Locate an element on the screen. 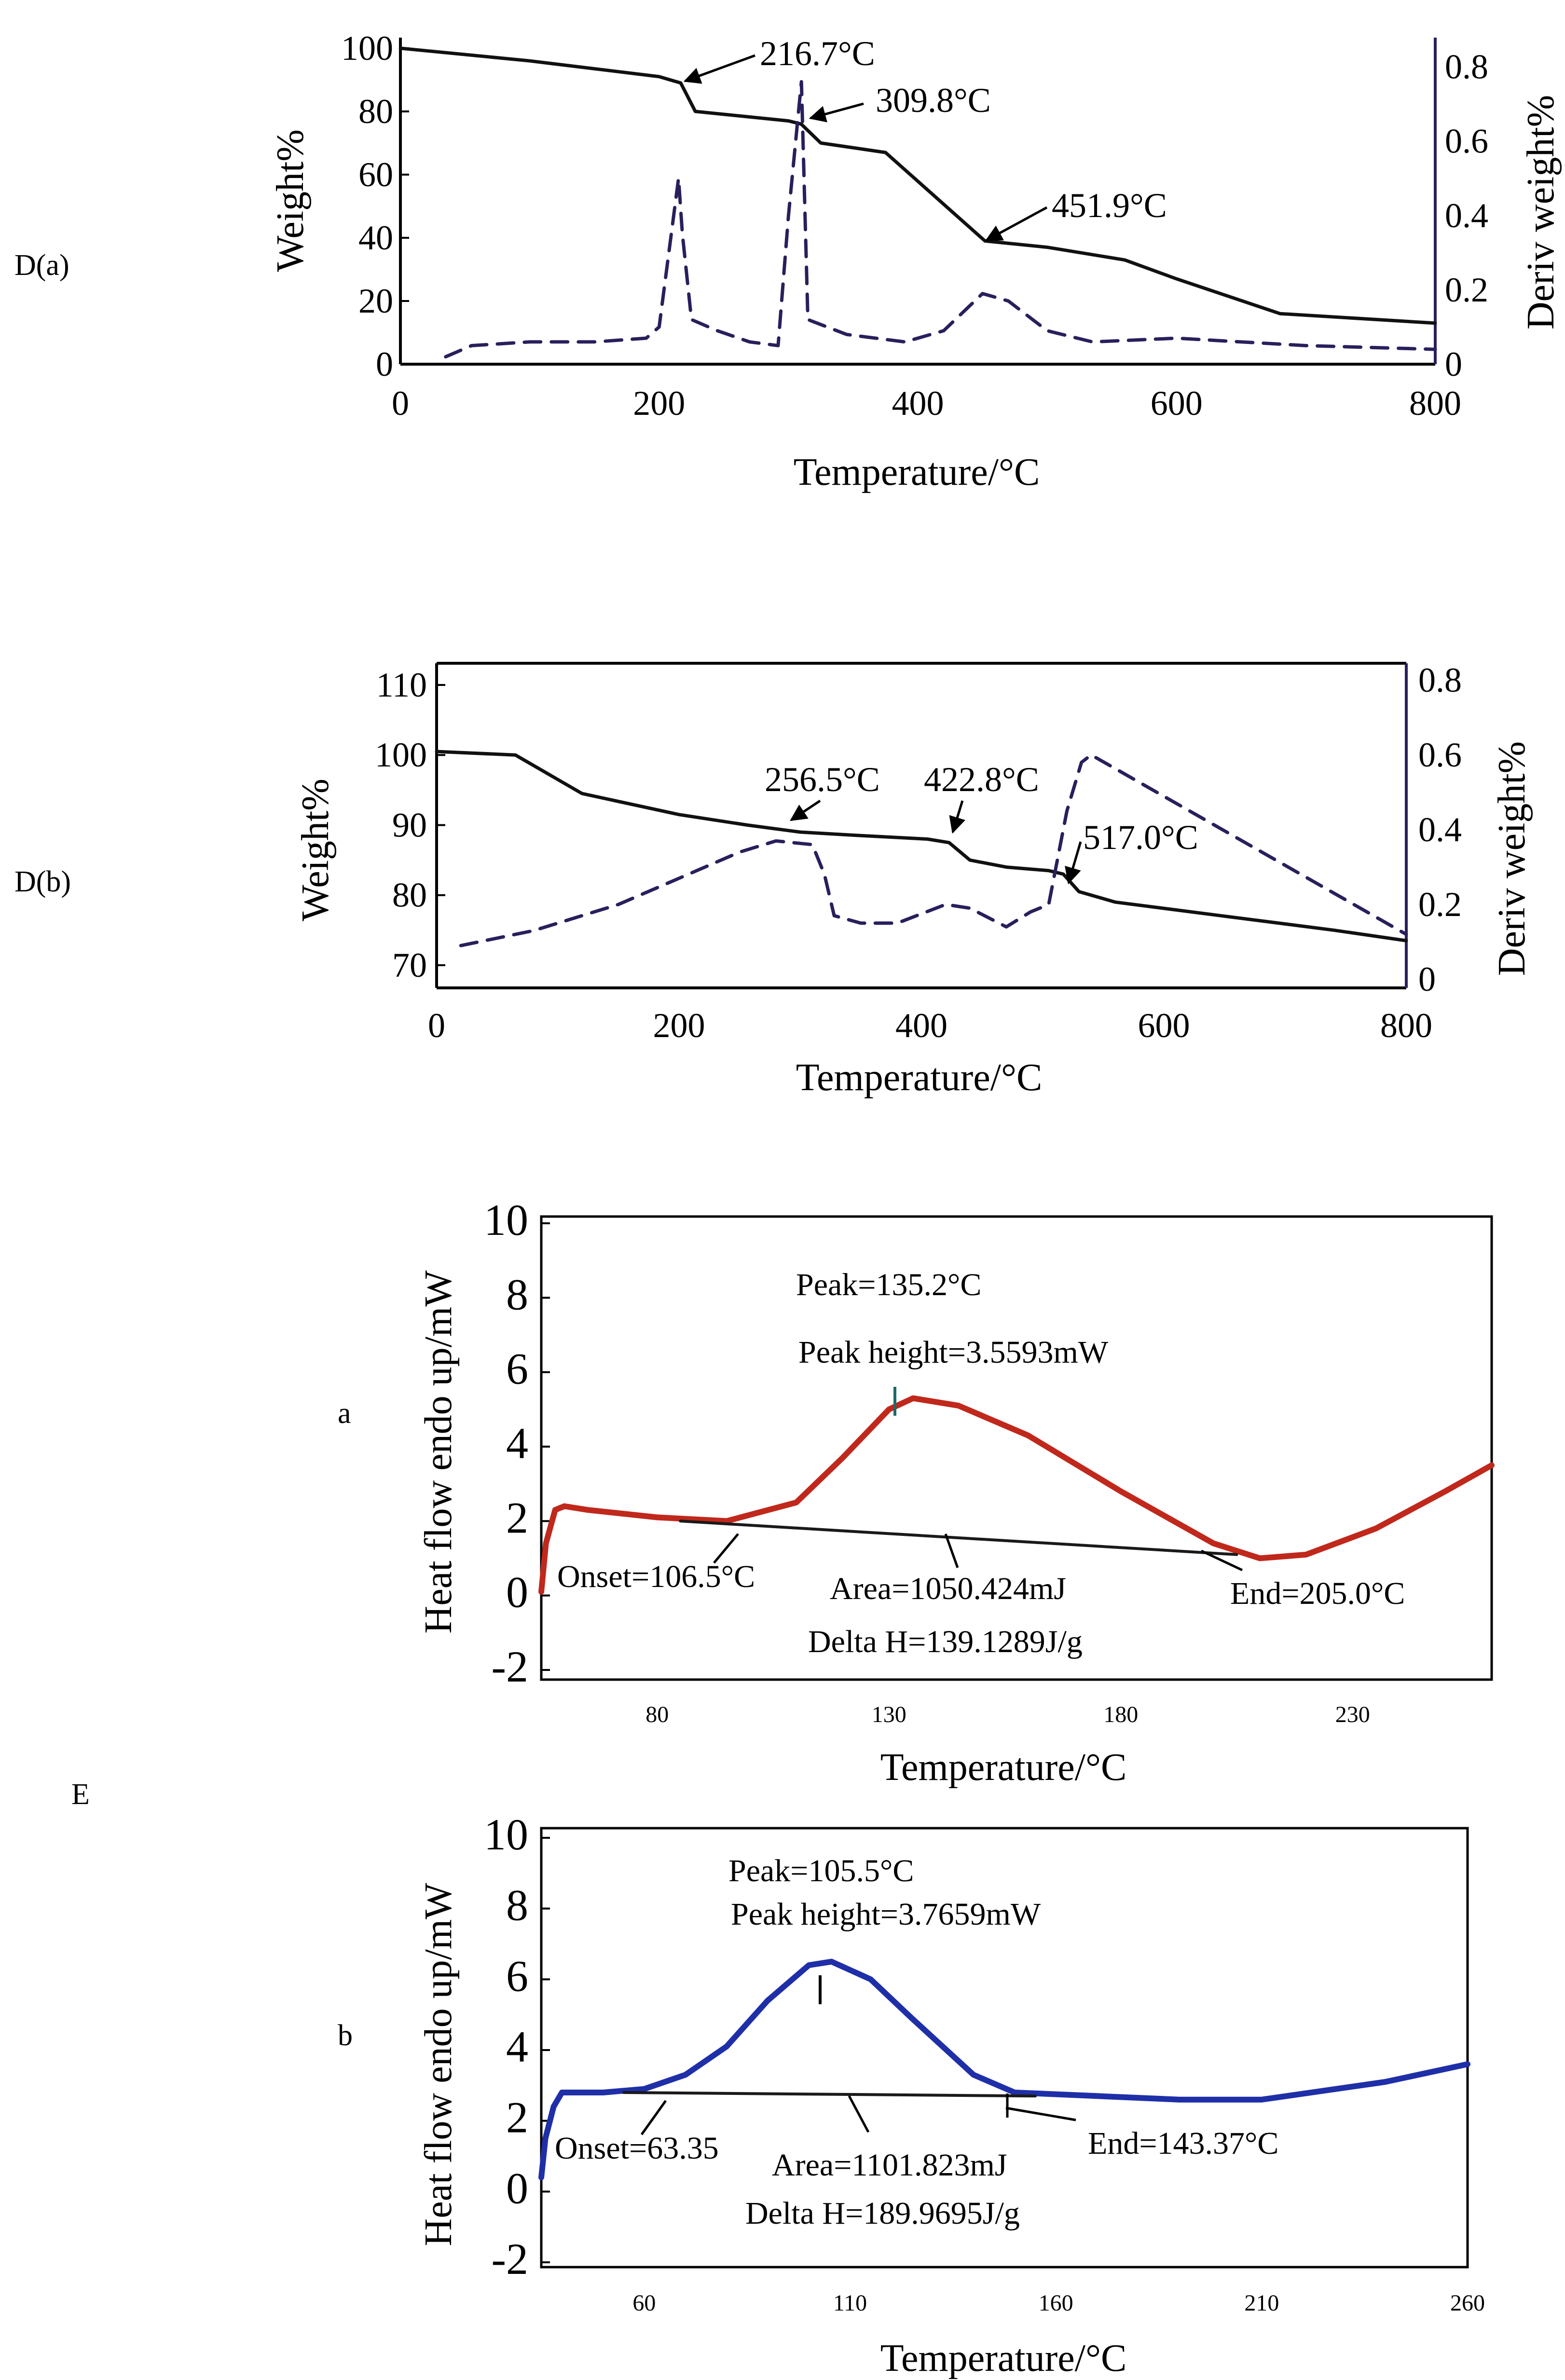  annotation-label: 216.7°C is located at coordinates (817, 54).